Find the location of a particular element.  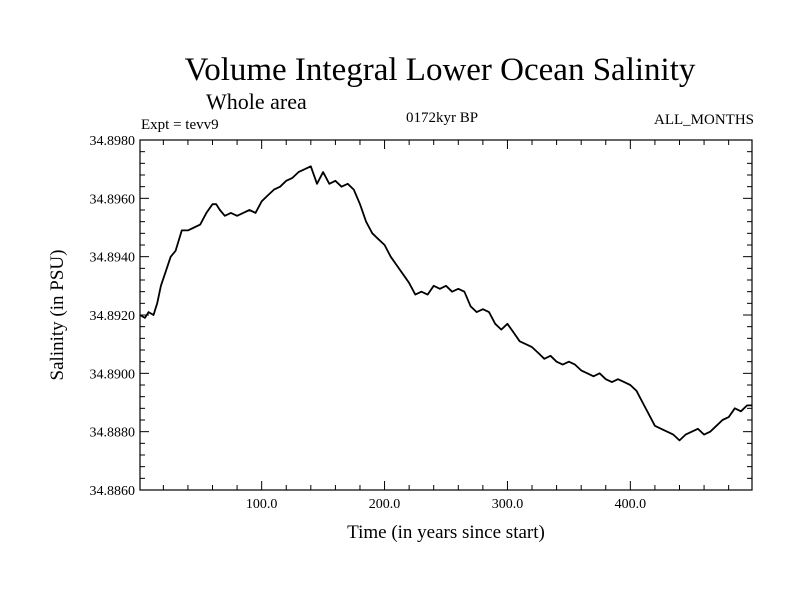

chart-subtitle: Whole area is located at coordinates (256, 101).